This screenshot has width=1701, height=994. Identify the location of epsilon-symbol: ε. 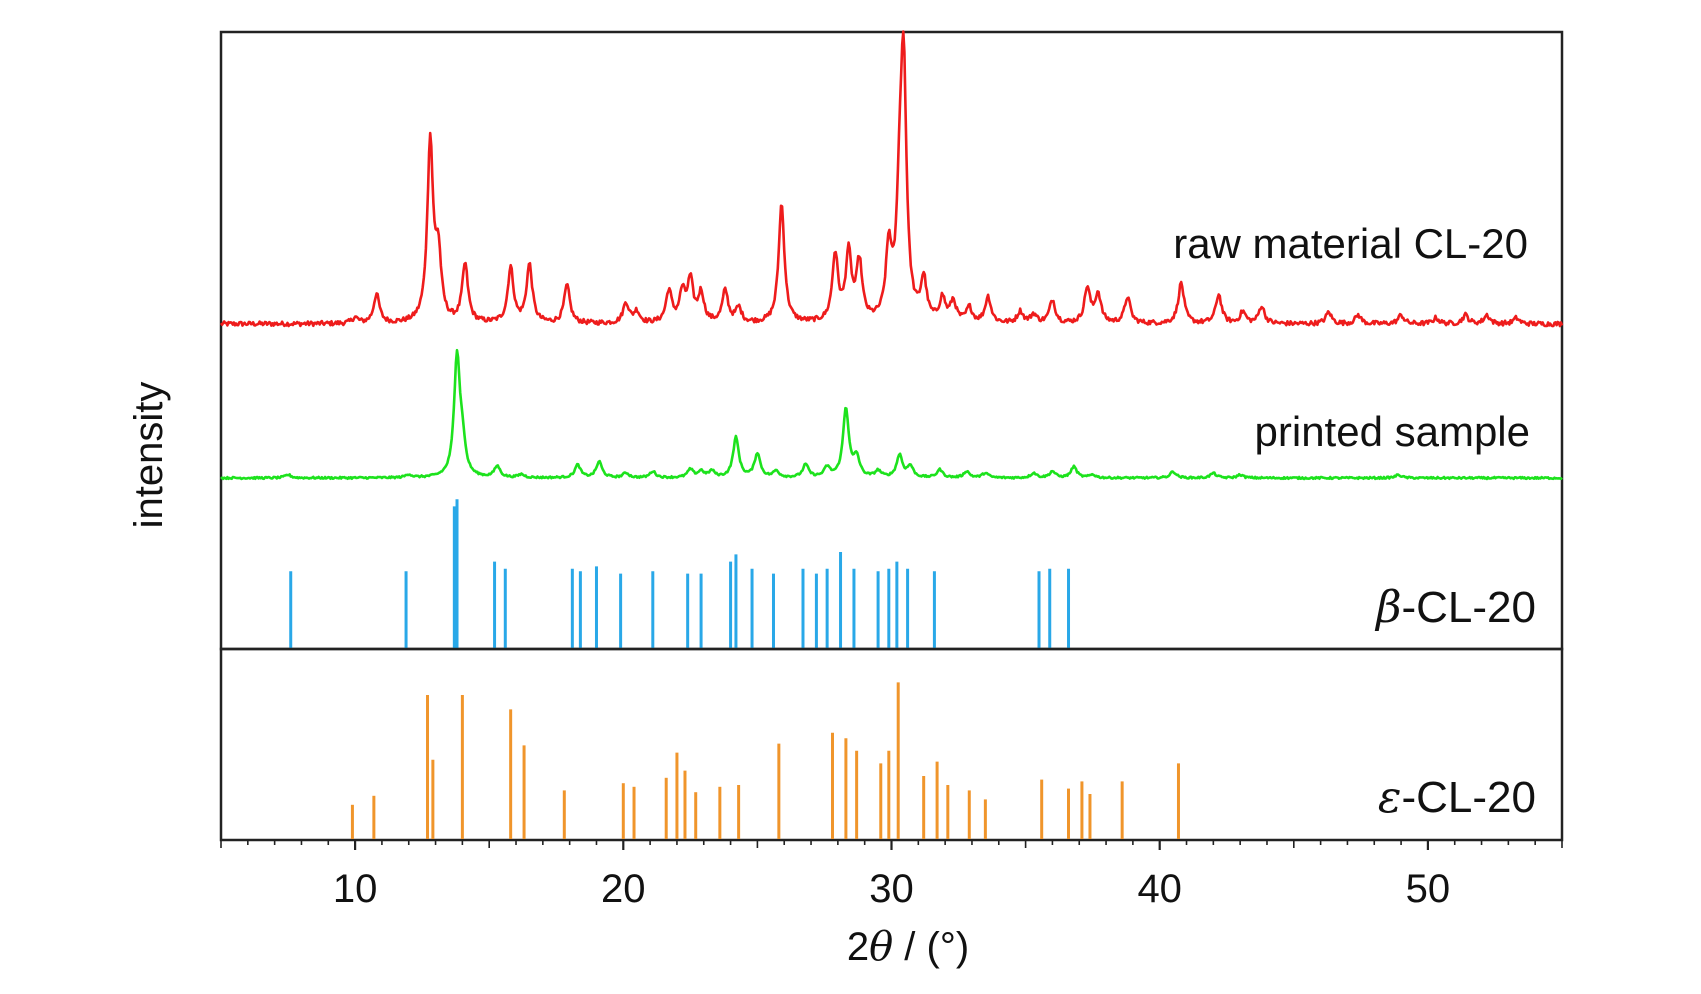
(1390, 797).